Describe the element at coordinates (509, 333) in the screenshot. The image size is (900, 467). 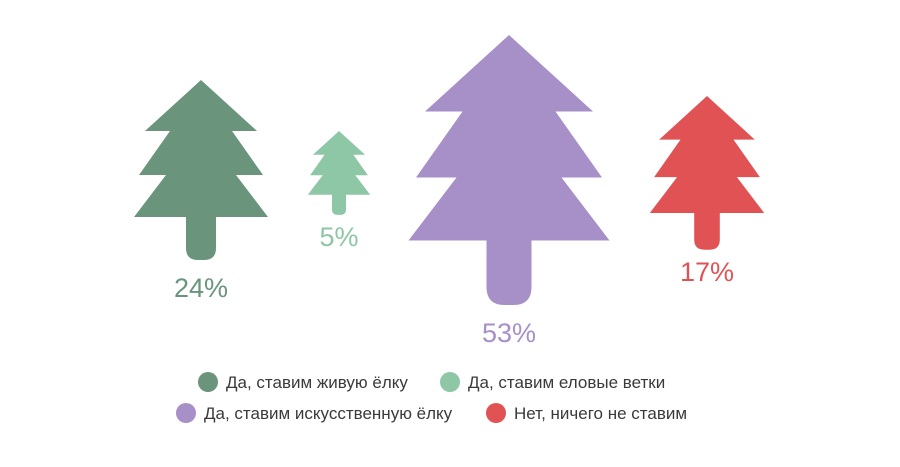
I see `value-label-artificial-tree: 53%` at that location.